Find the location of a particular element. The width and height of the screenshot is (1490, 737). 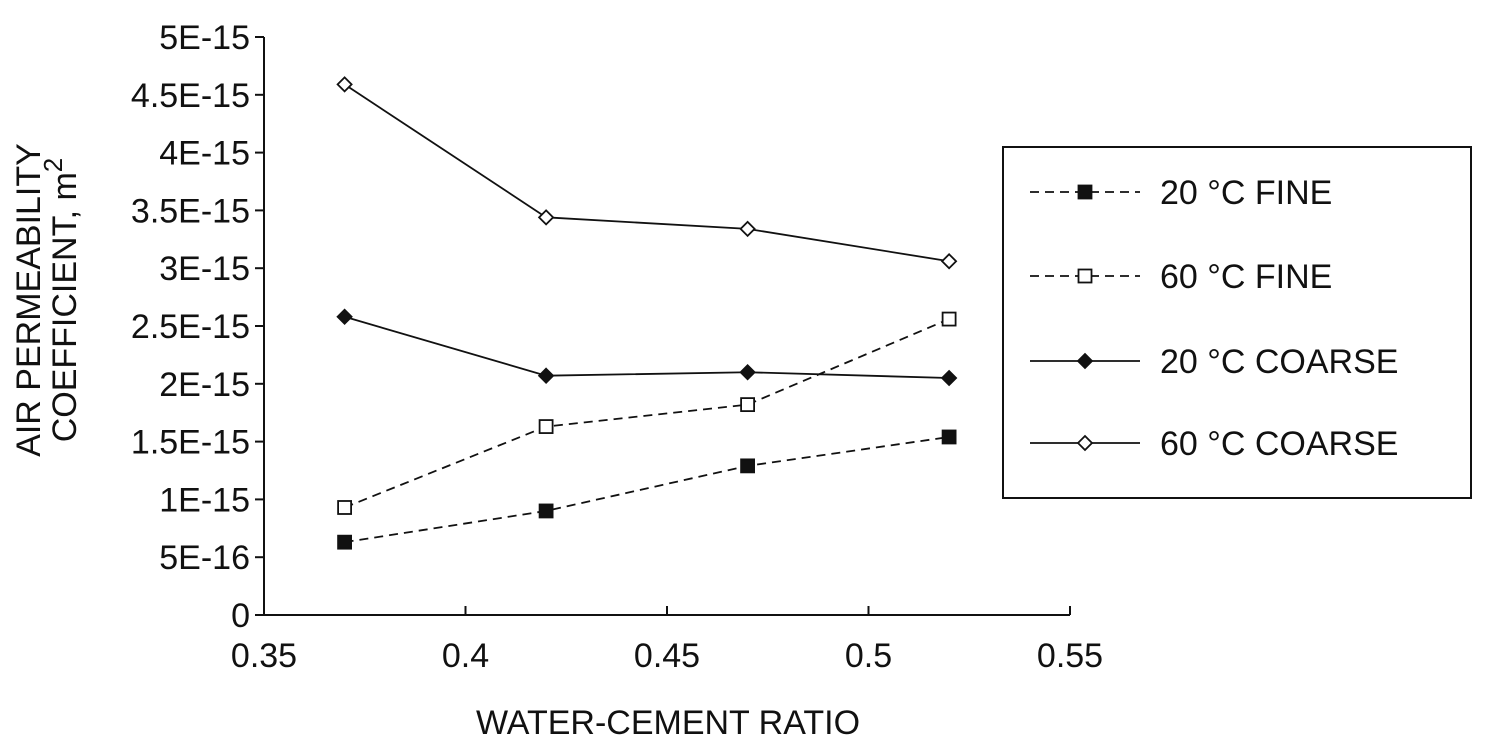

x-axis: 0.35 0.4 0.45 0.5 0.55 is located at coordinates (667, 640).